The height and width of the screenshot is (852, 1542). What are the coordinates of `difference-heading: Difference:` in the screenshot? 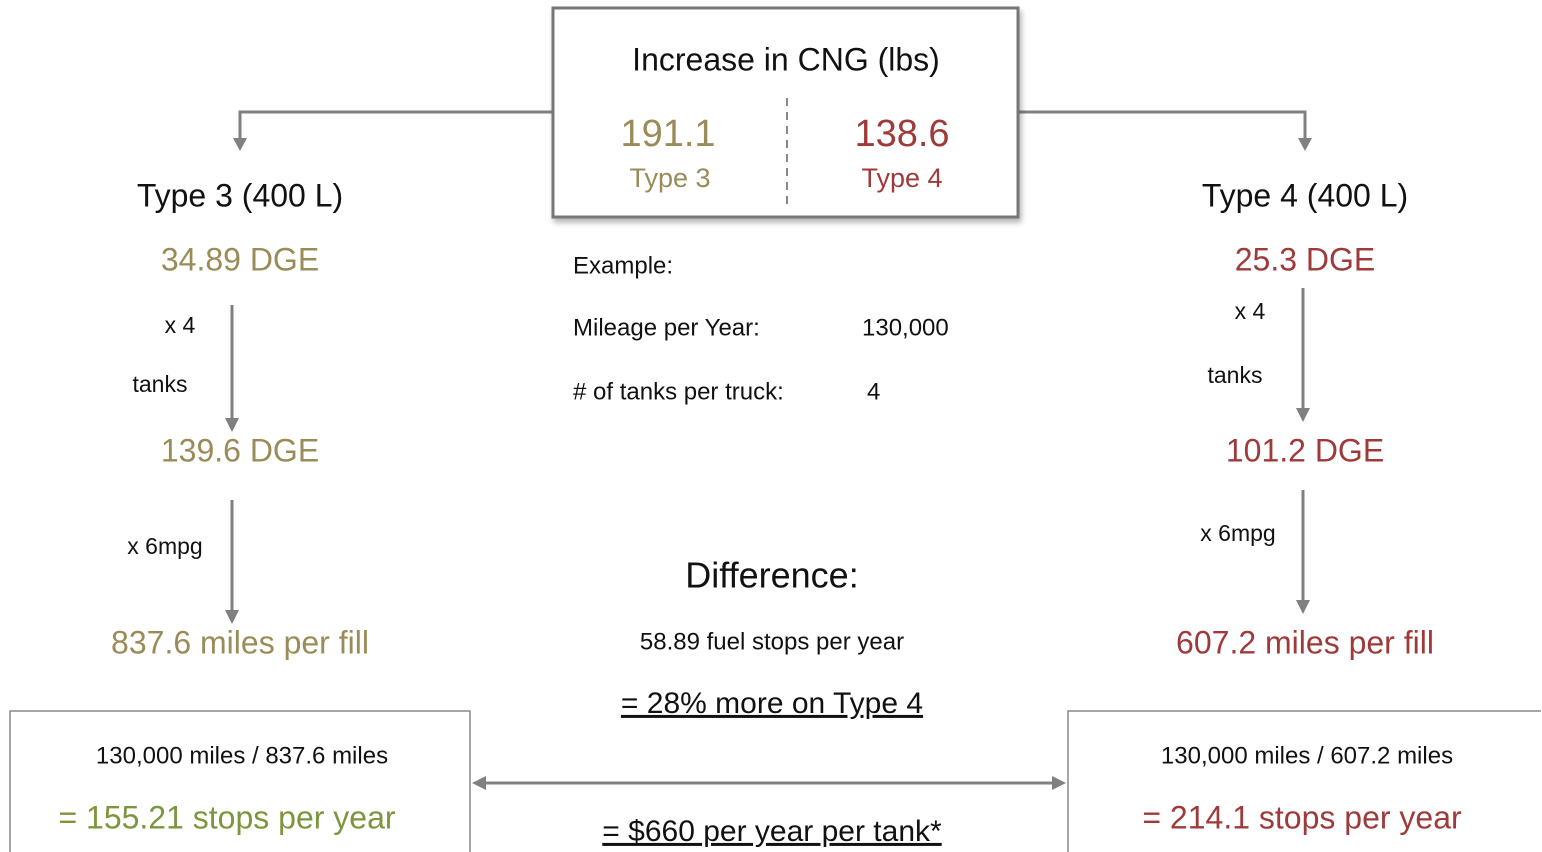 It's located at (771, 575).